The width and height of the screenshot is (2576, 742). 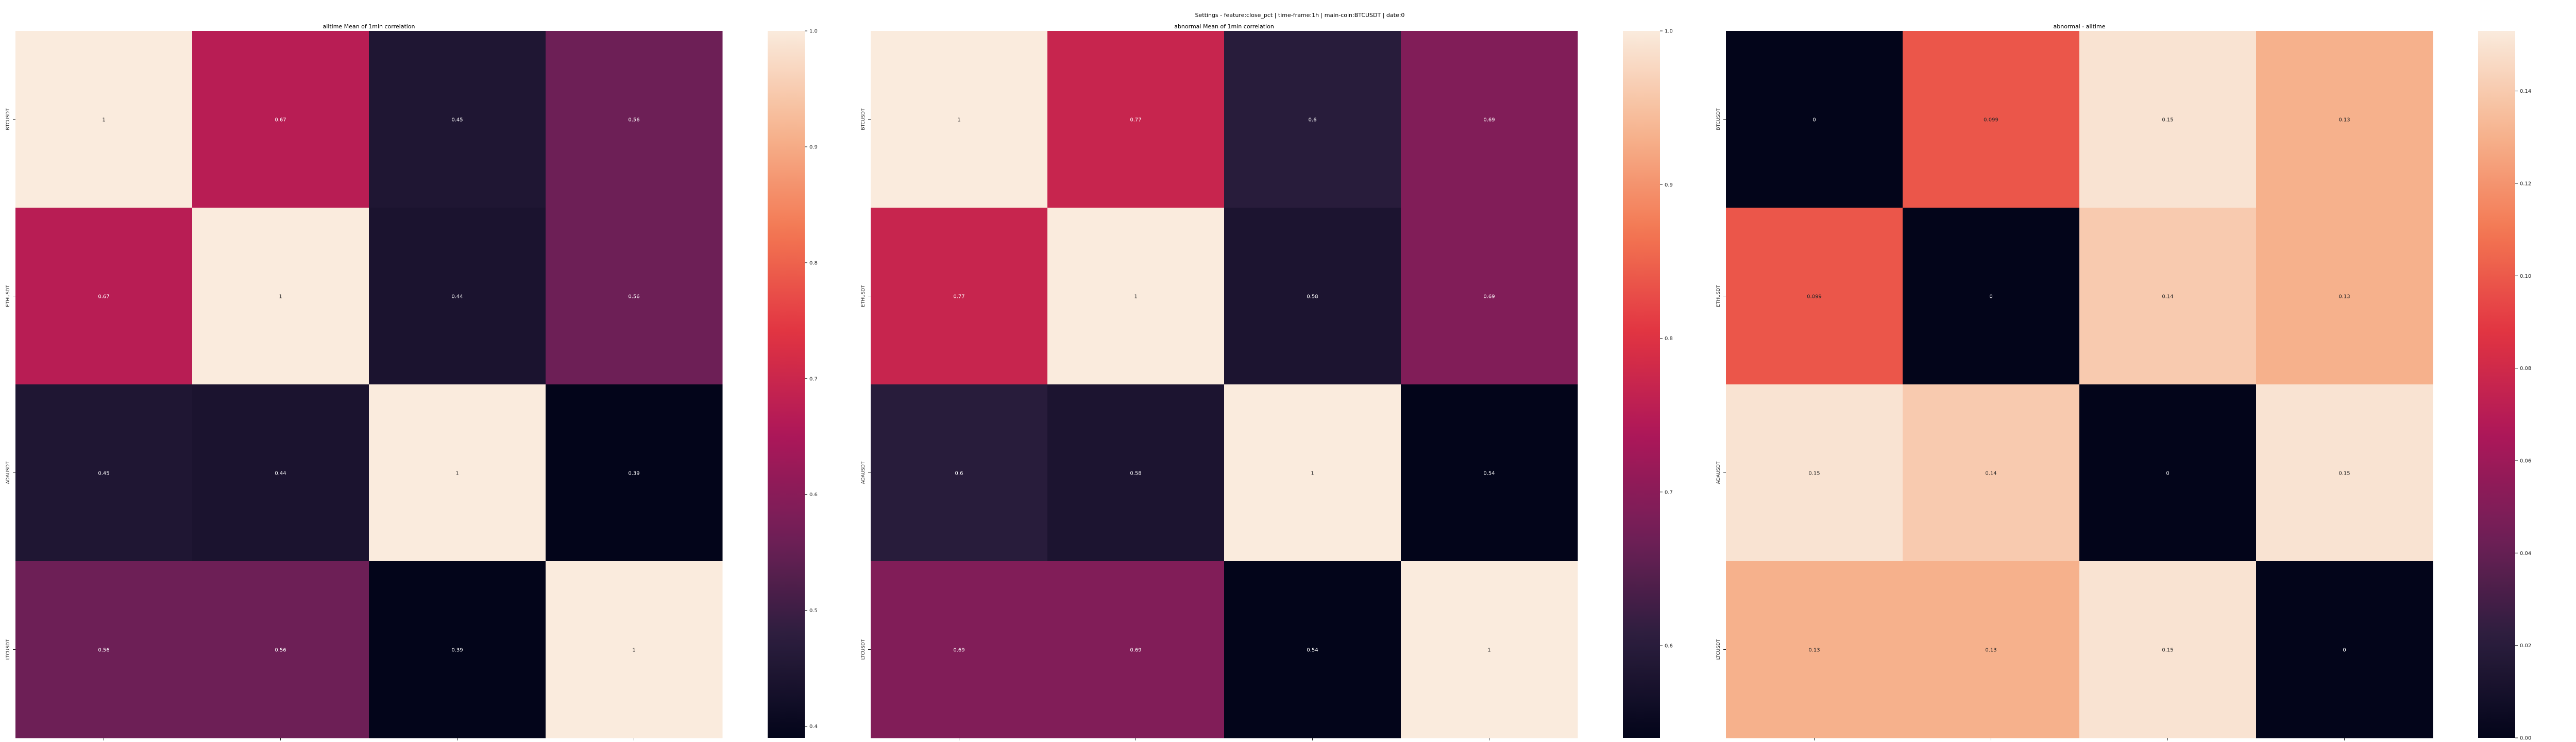 I want to click on colorbar-tick-label: 0.06, so click(x=2526, y=461).